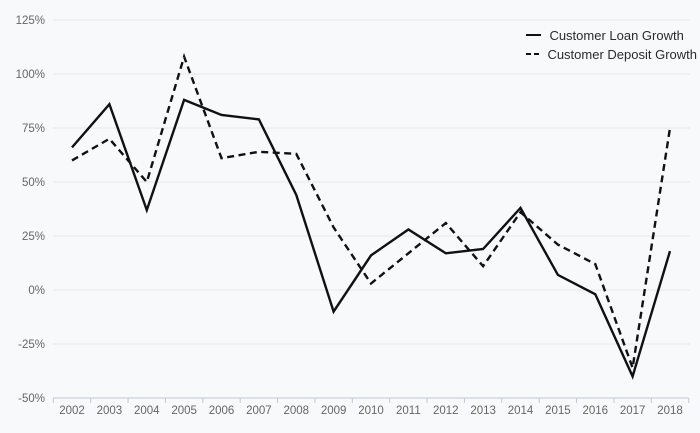  What do you see at coordinates (33, 237) in the screenshot?
I see `y-tick-label: 25%` at bounding box center [33, 237].